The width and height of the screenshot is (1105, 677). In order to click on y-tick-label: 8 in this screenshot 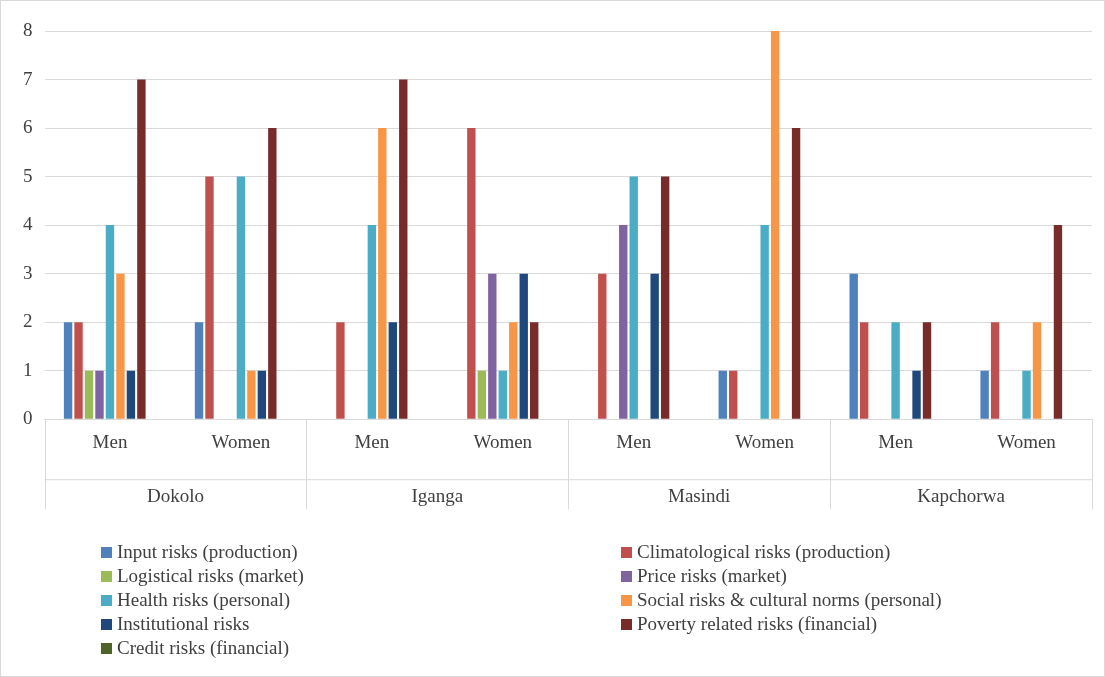, I will do `click(28, 29)`.